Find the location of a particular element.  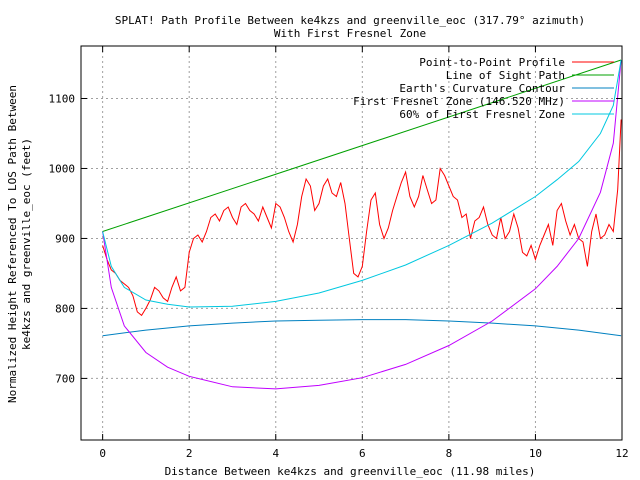

x-tick-label: 0 is located at coordinates (102, 453).